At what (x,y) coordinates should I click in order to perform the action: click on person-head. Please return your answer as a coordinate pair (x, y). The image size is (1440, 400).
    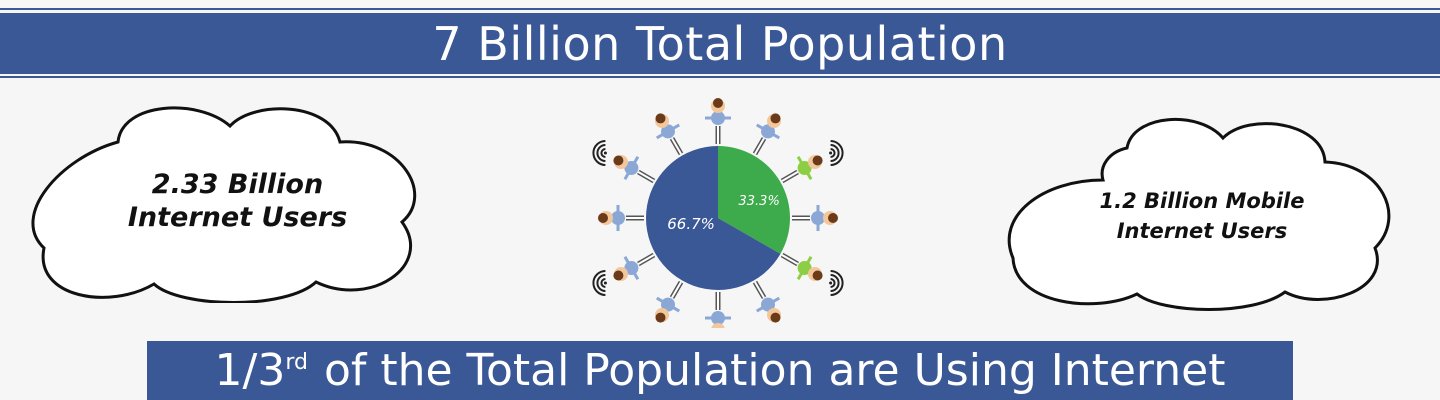
    Looking at the image, I should click on (718, 330).